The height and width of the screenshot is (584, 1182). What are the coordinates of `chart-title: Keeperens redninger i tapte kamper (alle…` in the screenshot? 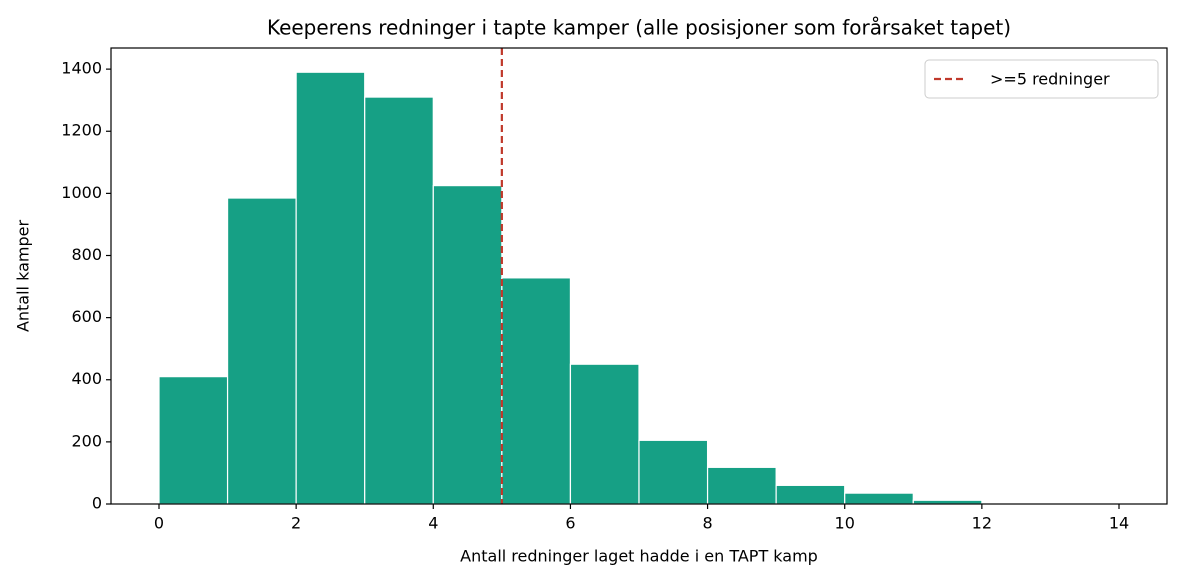 It's located at (639, 28).